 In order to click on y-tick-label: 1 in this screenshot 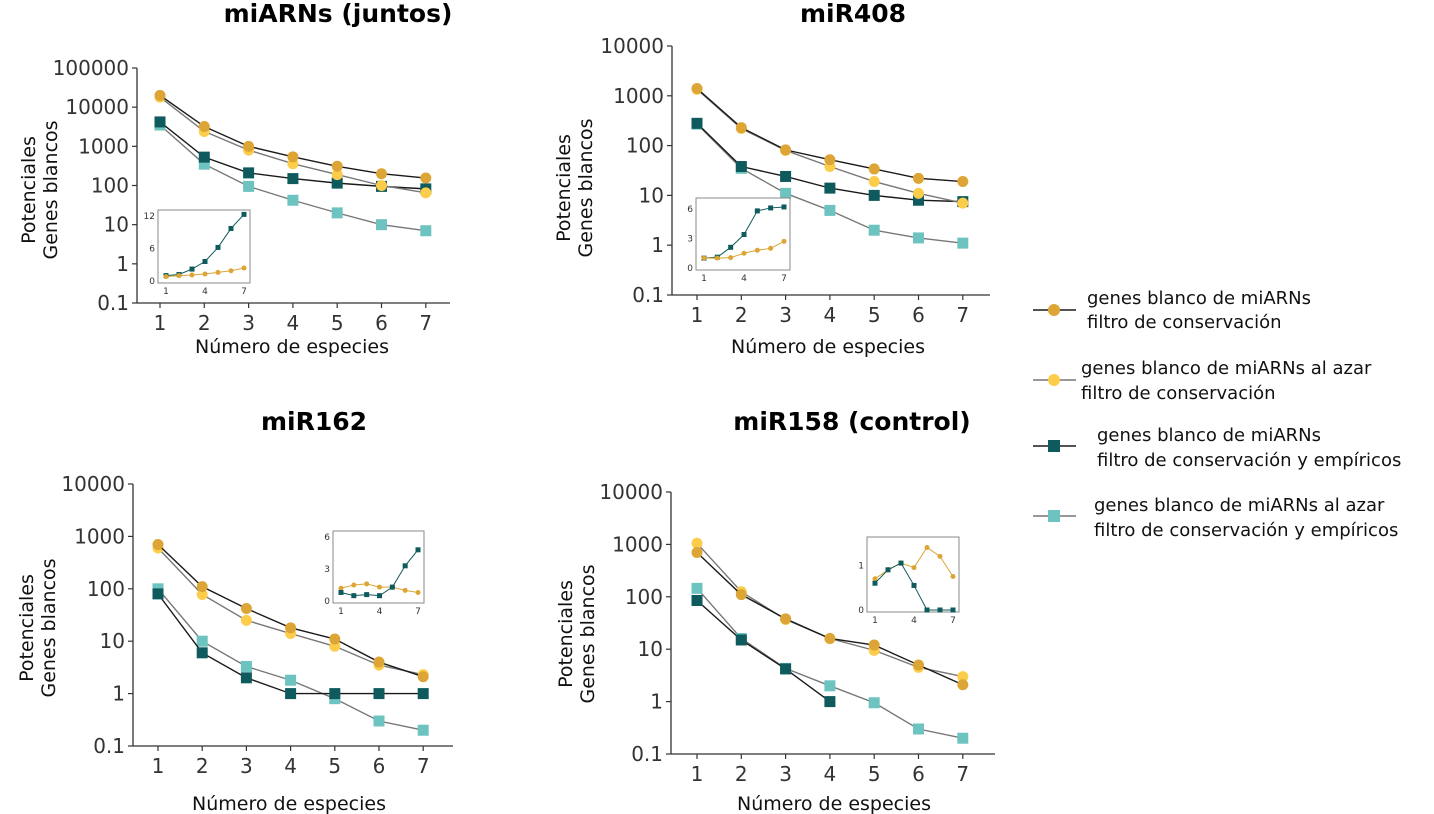, I will do `click(656, 702)`.